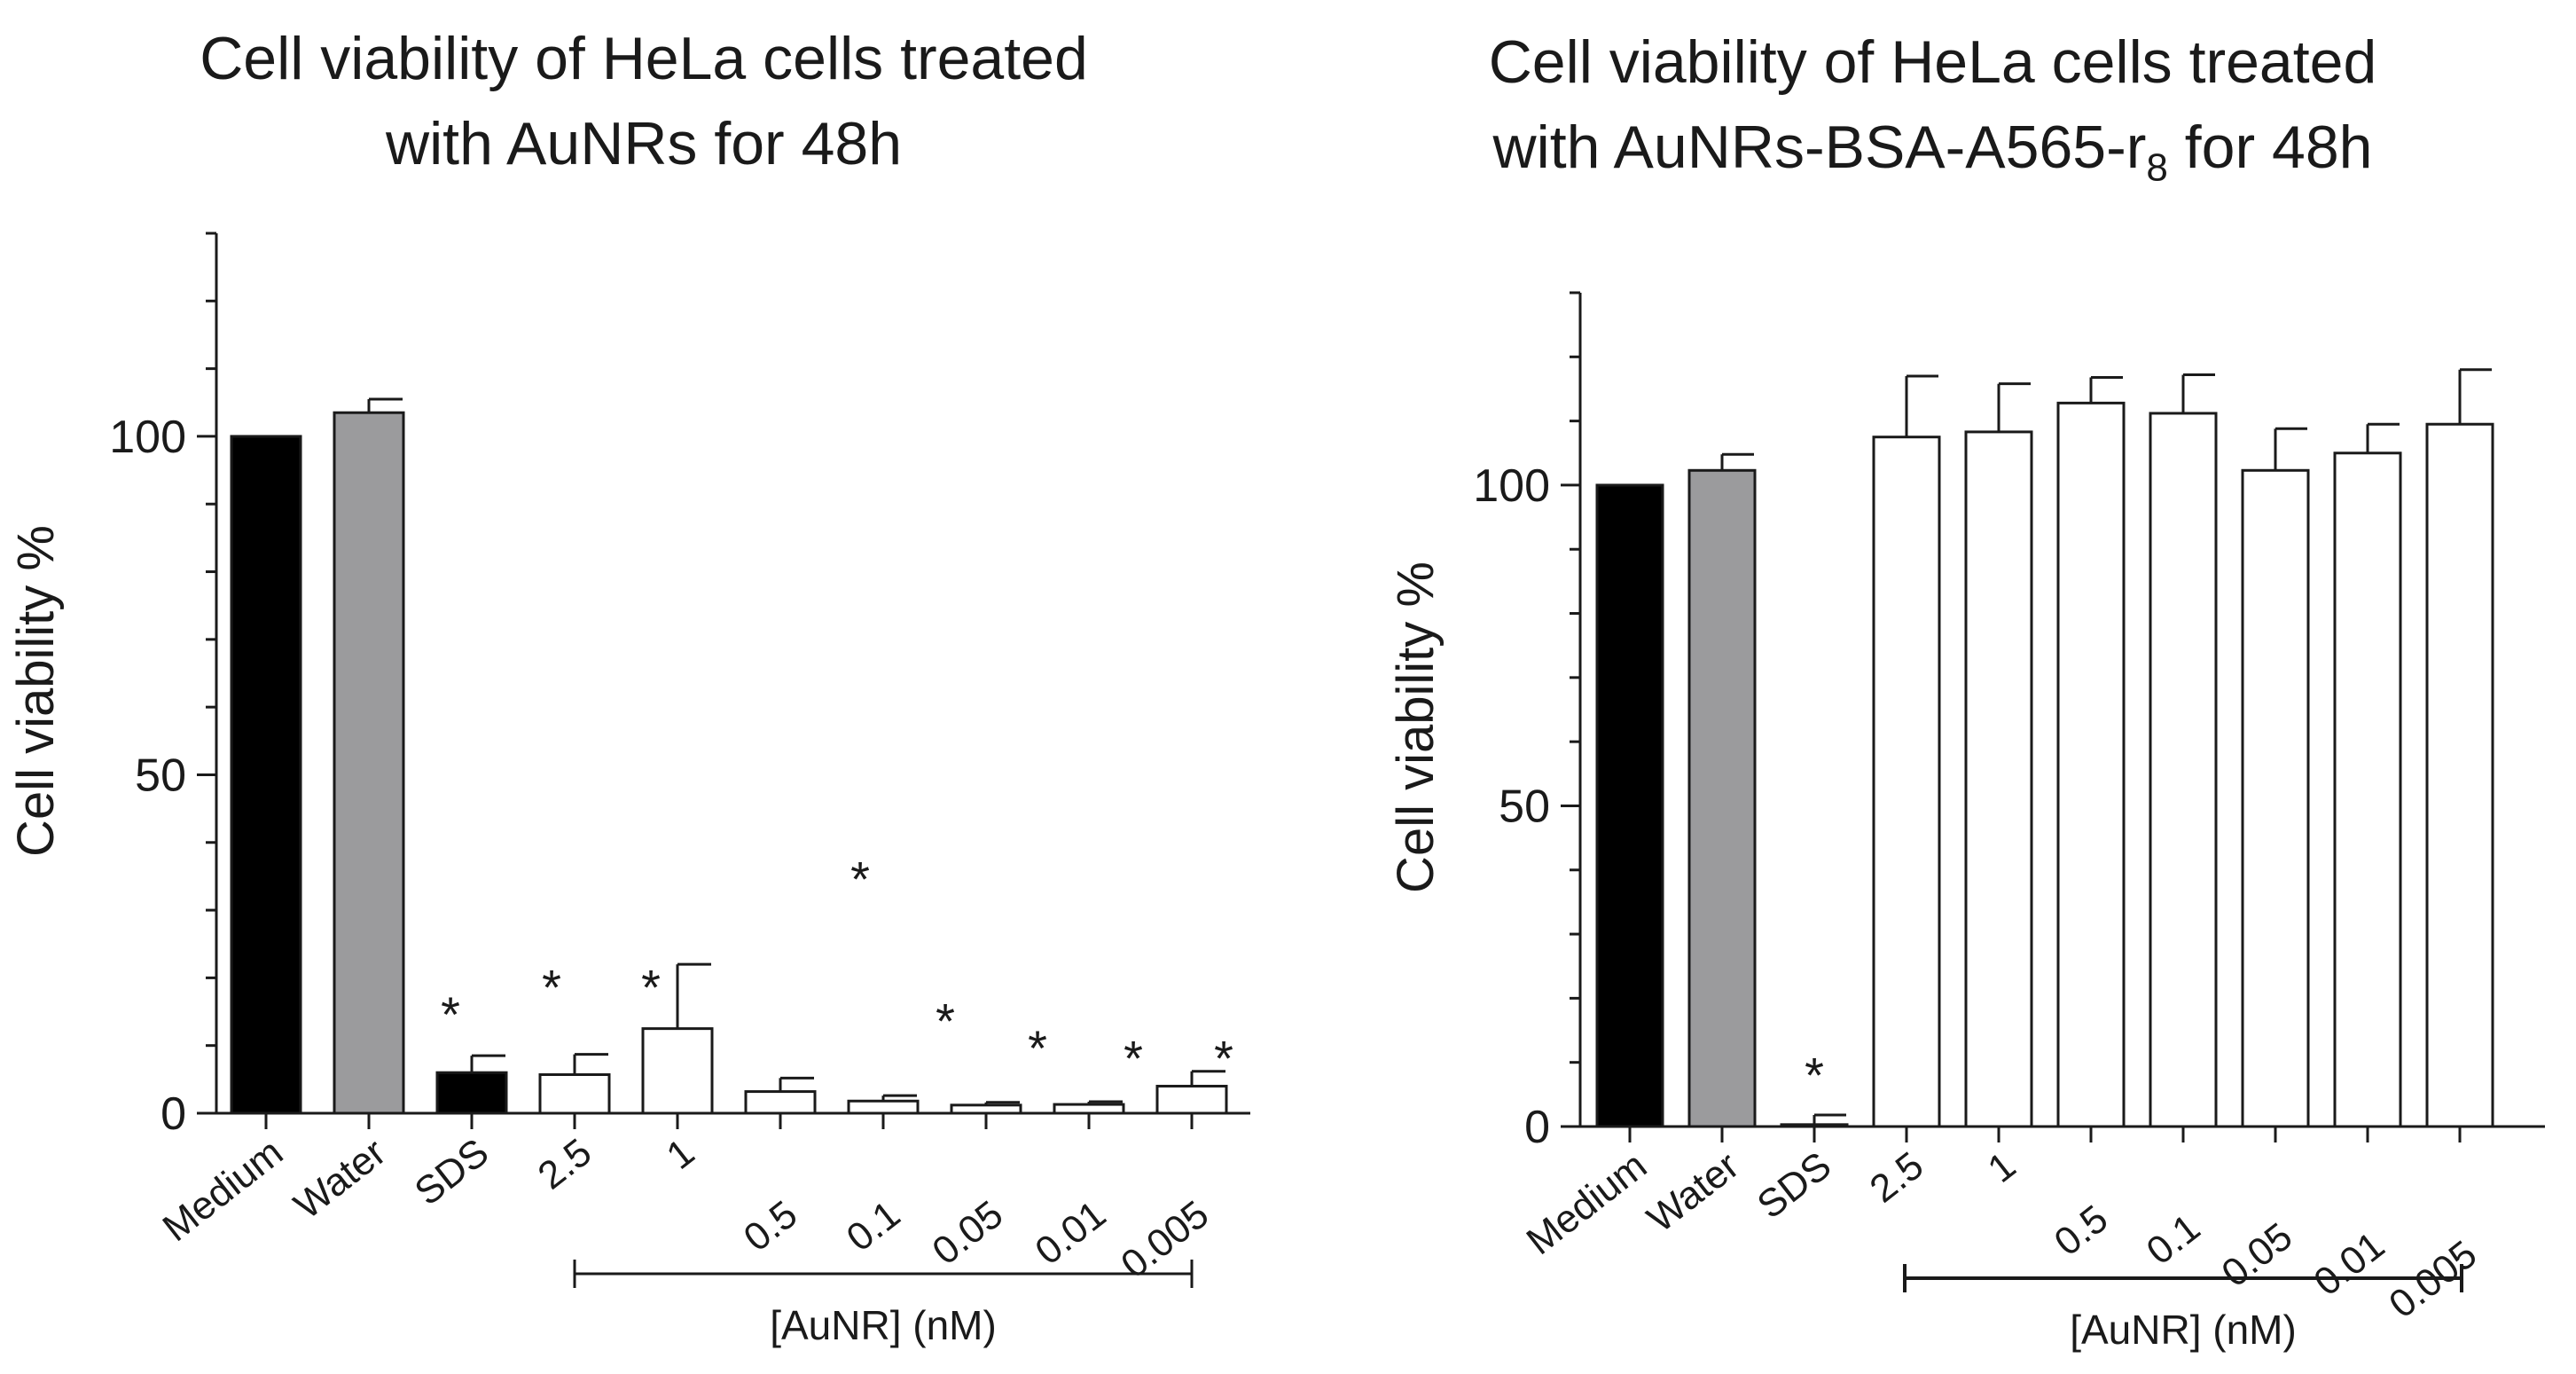 The image size is (2576, 1374). I want to click on left-y-tick-label: 50, so click(160, 775).